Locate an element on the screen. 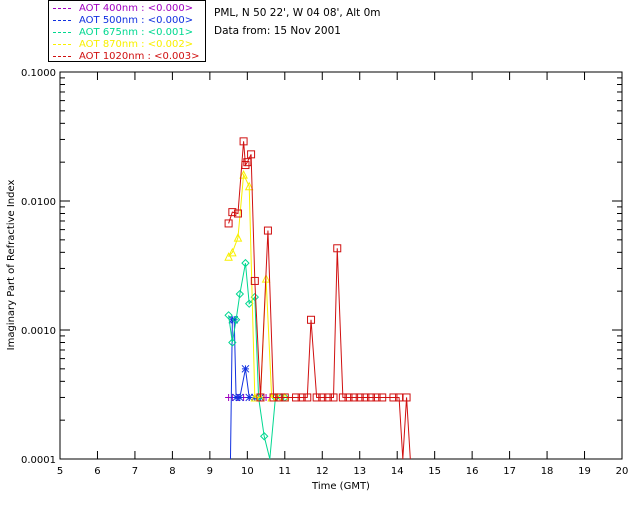 Image resolution: width=640 pixels, height=512 pixels. x-tick-label: 12 is located at coordinates (322, 471).